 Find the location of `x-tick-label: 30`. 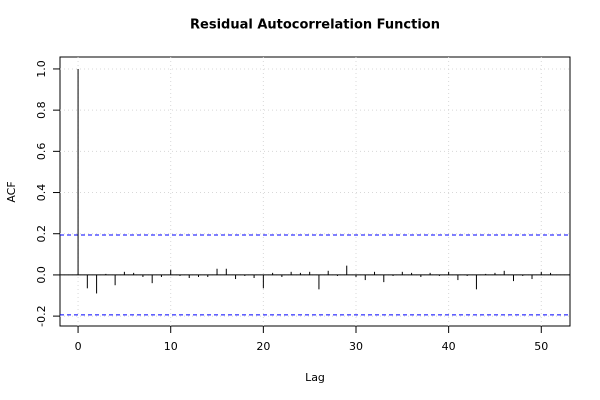

x-tick-label: 30 is located at coordinates (356, 346).